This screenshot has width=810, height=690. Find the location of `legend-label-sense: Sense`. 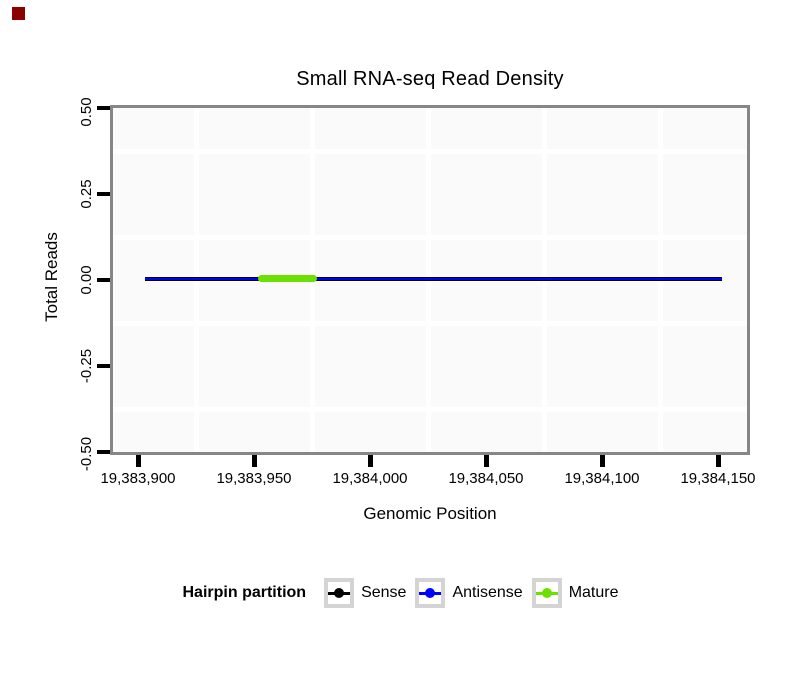

legend-label-sense: Sense is located at coordinates (384, 592).